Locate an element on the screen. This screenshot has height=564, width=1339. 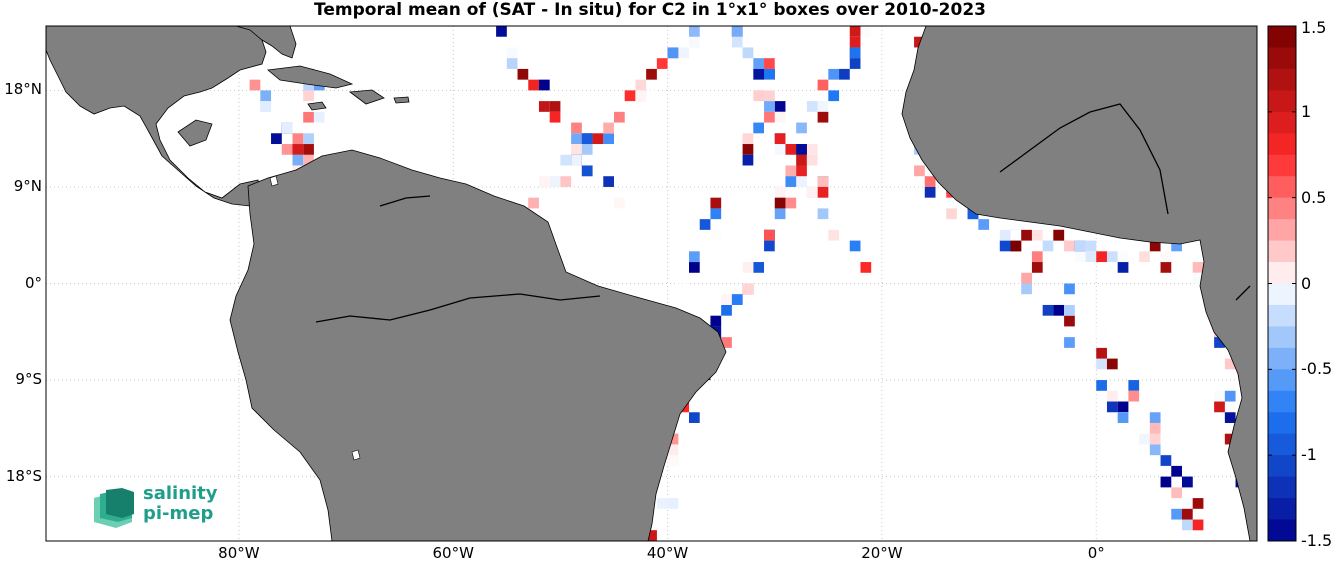
land-florida is located at coordinates (266, 42).